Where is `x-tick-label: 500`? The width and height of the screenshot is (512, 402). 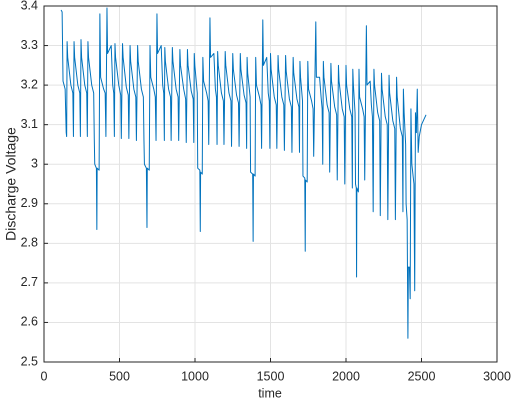 x-tick-label: 500 is located at coordinates (119, 376).